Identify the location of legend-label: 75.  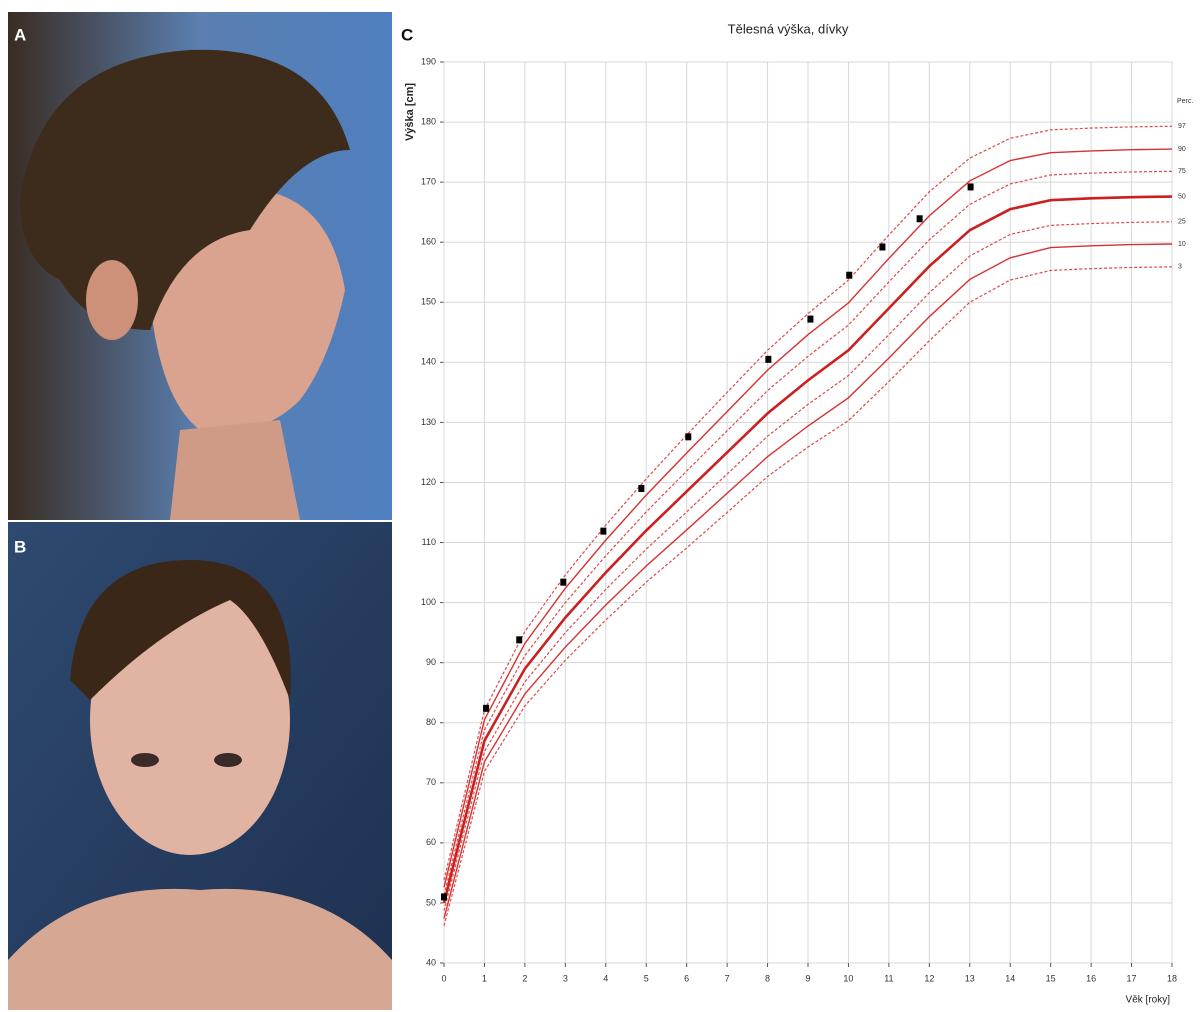
(1182, 171).